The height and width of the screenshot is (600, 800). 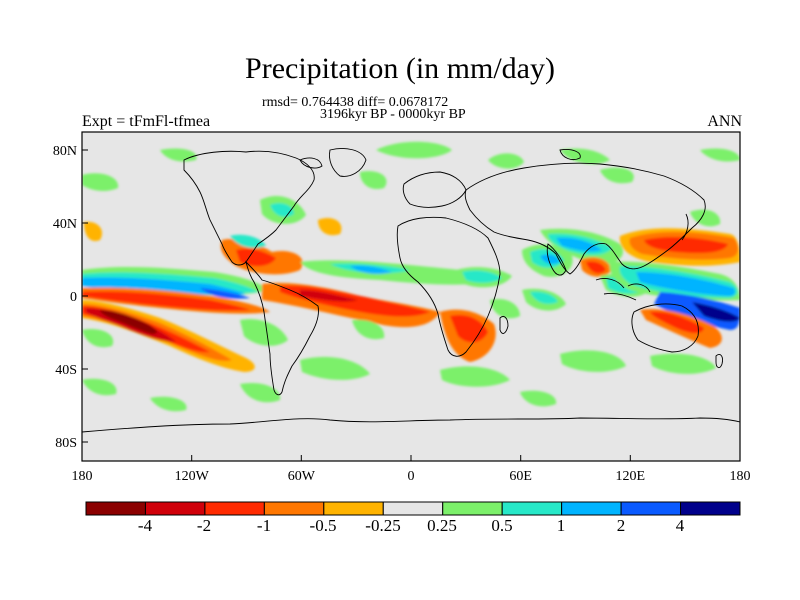 What do you see at coordinates (192, 476) in the screenshot?
I see `lon-tick-label: 120W` at bounding box center [192, 476].